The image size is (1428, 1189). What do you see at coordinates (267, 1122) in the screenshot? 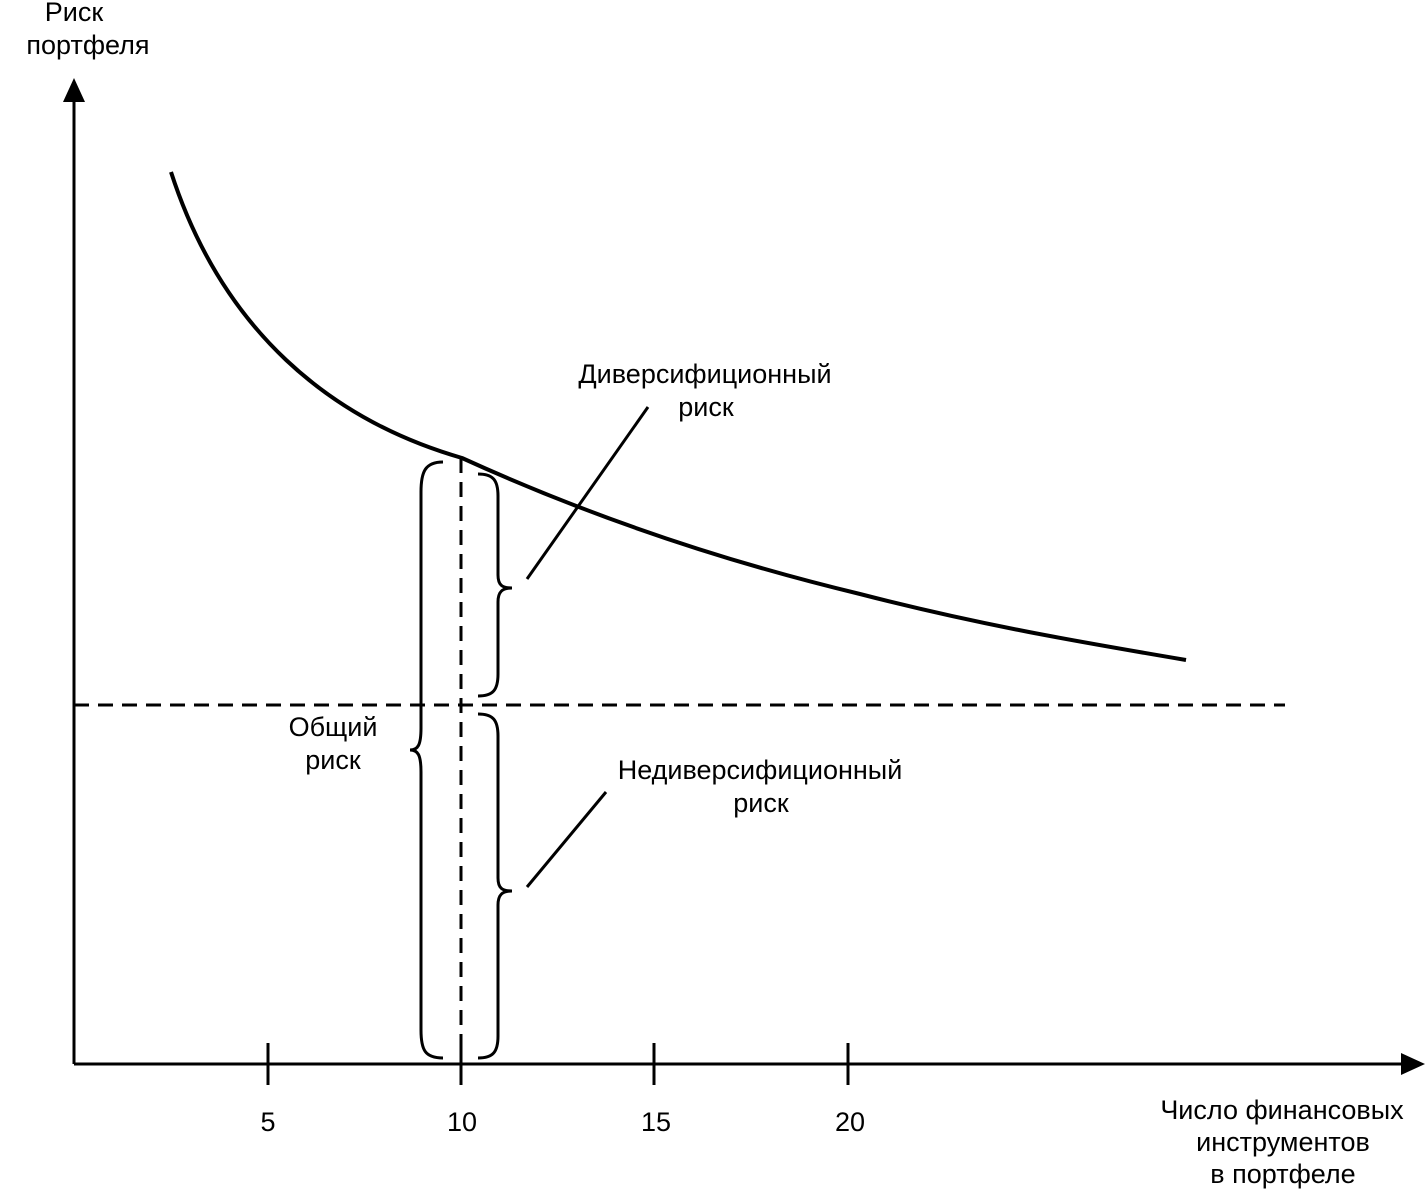
I see `x-tick-label-5: 5` at bounding box center [267, 1122].